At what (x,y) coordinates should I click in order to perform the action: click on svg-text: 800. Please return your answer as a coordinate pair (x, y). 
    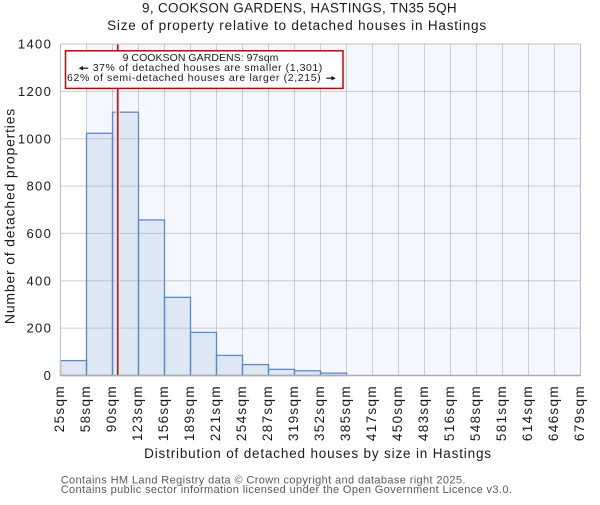
    Looking at the image, I should click on (39, 186).